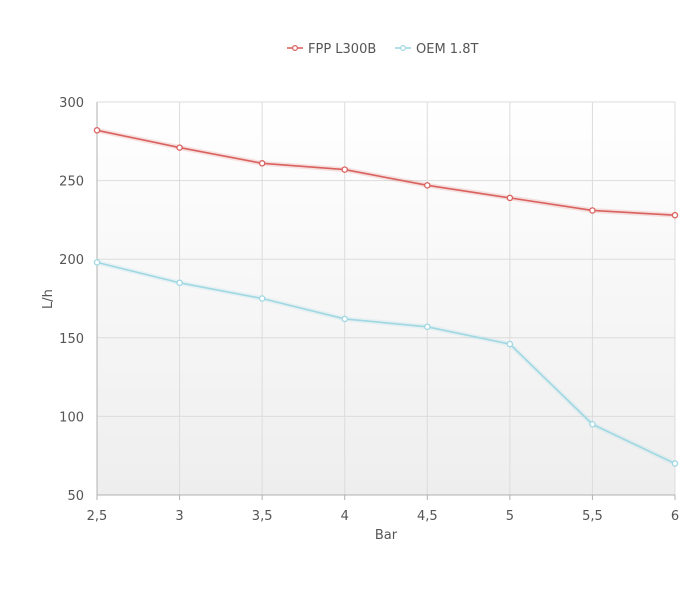  Describe the element at coordinates (345, 516) in the screenshot. I see `x-tick-label: 4` at that location.